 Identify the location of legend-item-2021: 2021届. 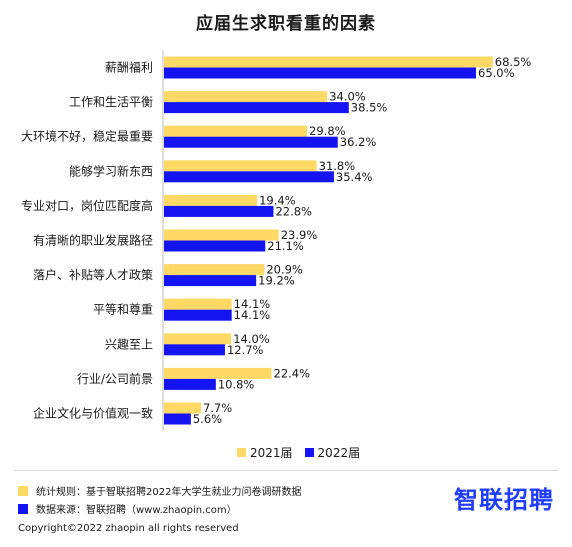
(265, 452).